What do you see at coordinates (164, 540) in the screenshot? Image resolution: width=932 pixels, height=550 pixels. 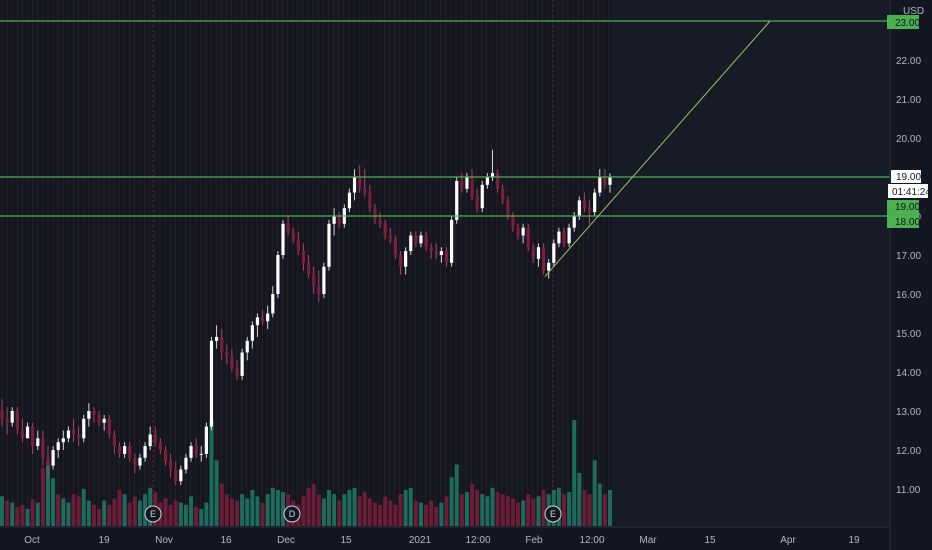 I see `time-tick-label: Nov` at bounding box center [164, 540].